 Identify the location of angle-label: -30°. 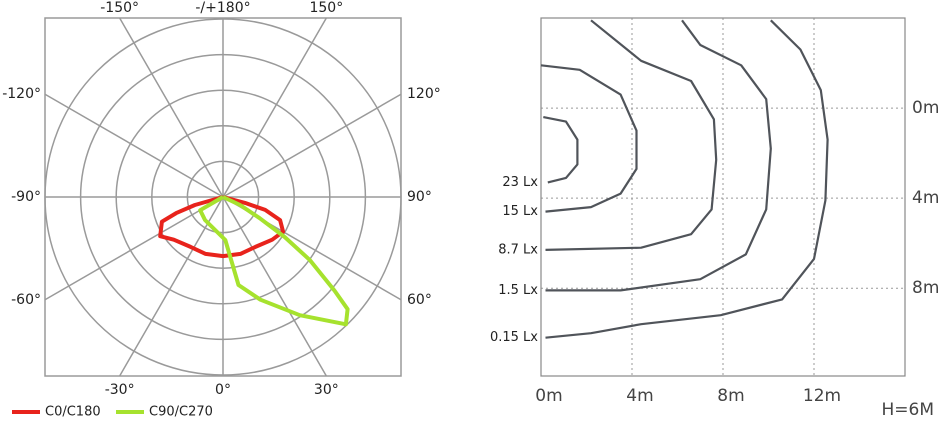
(120, 390).